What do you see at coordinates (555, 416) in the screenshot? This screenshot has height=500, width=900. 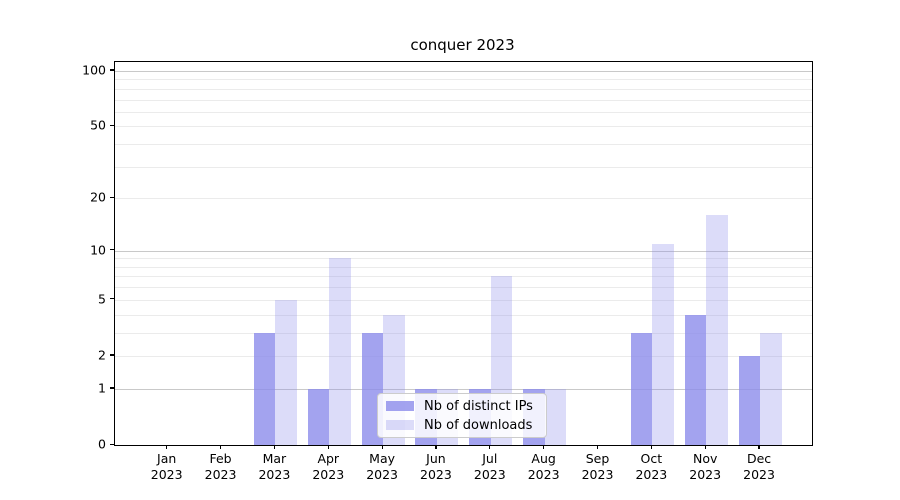 I see `bar-aug-downloads` at bounding box center [555, 416].